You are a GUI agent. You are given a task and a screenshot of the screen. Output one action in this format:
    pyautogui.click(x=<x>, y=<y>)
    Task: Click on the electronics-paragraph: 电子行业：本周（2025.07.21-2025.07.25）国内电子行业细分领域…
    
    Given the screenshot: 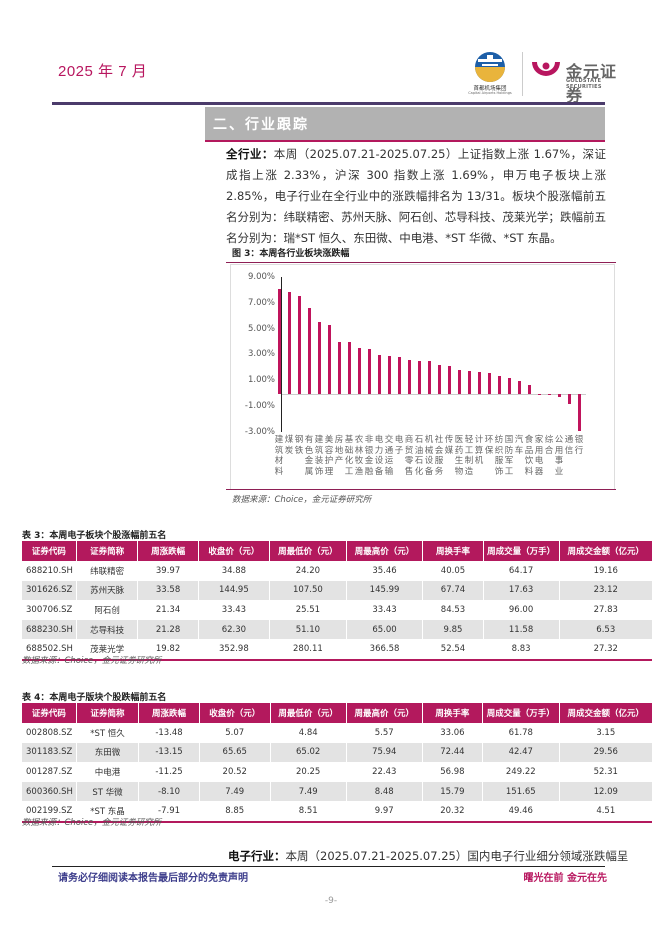 What is the action you would take?
    pyautogui.click(x=428, y=856)
    